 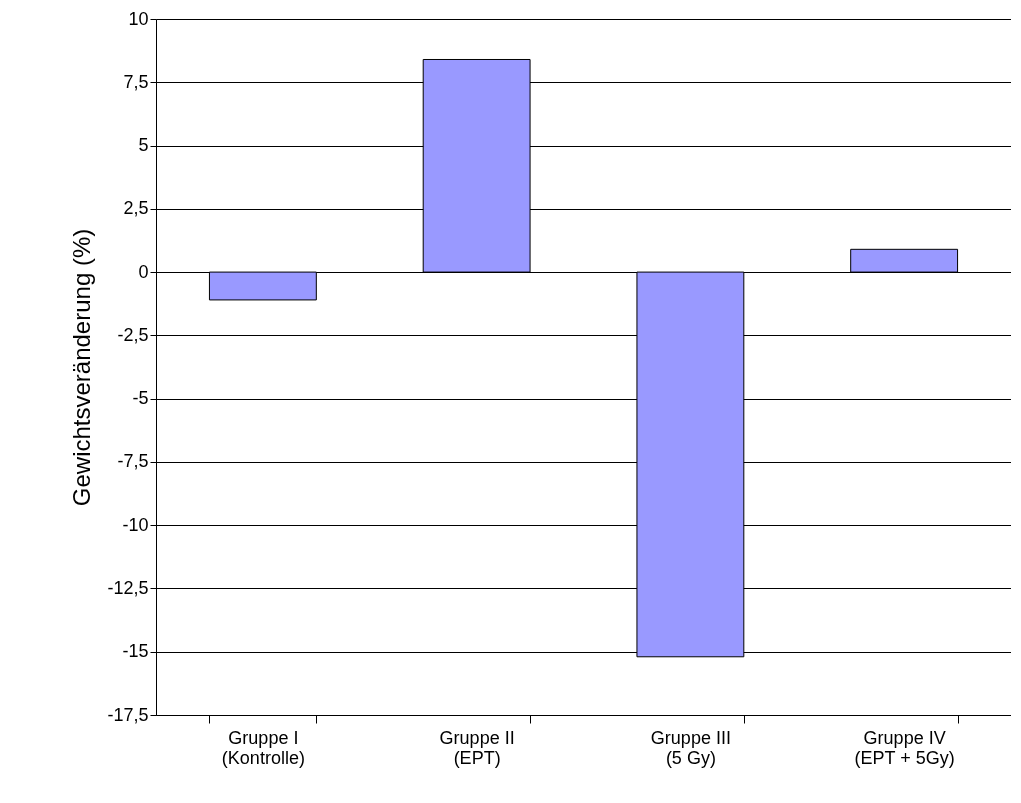 I want to click on y-tick-label: 7,5, so click(x=136, y=81).